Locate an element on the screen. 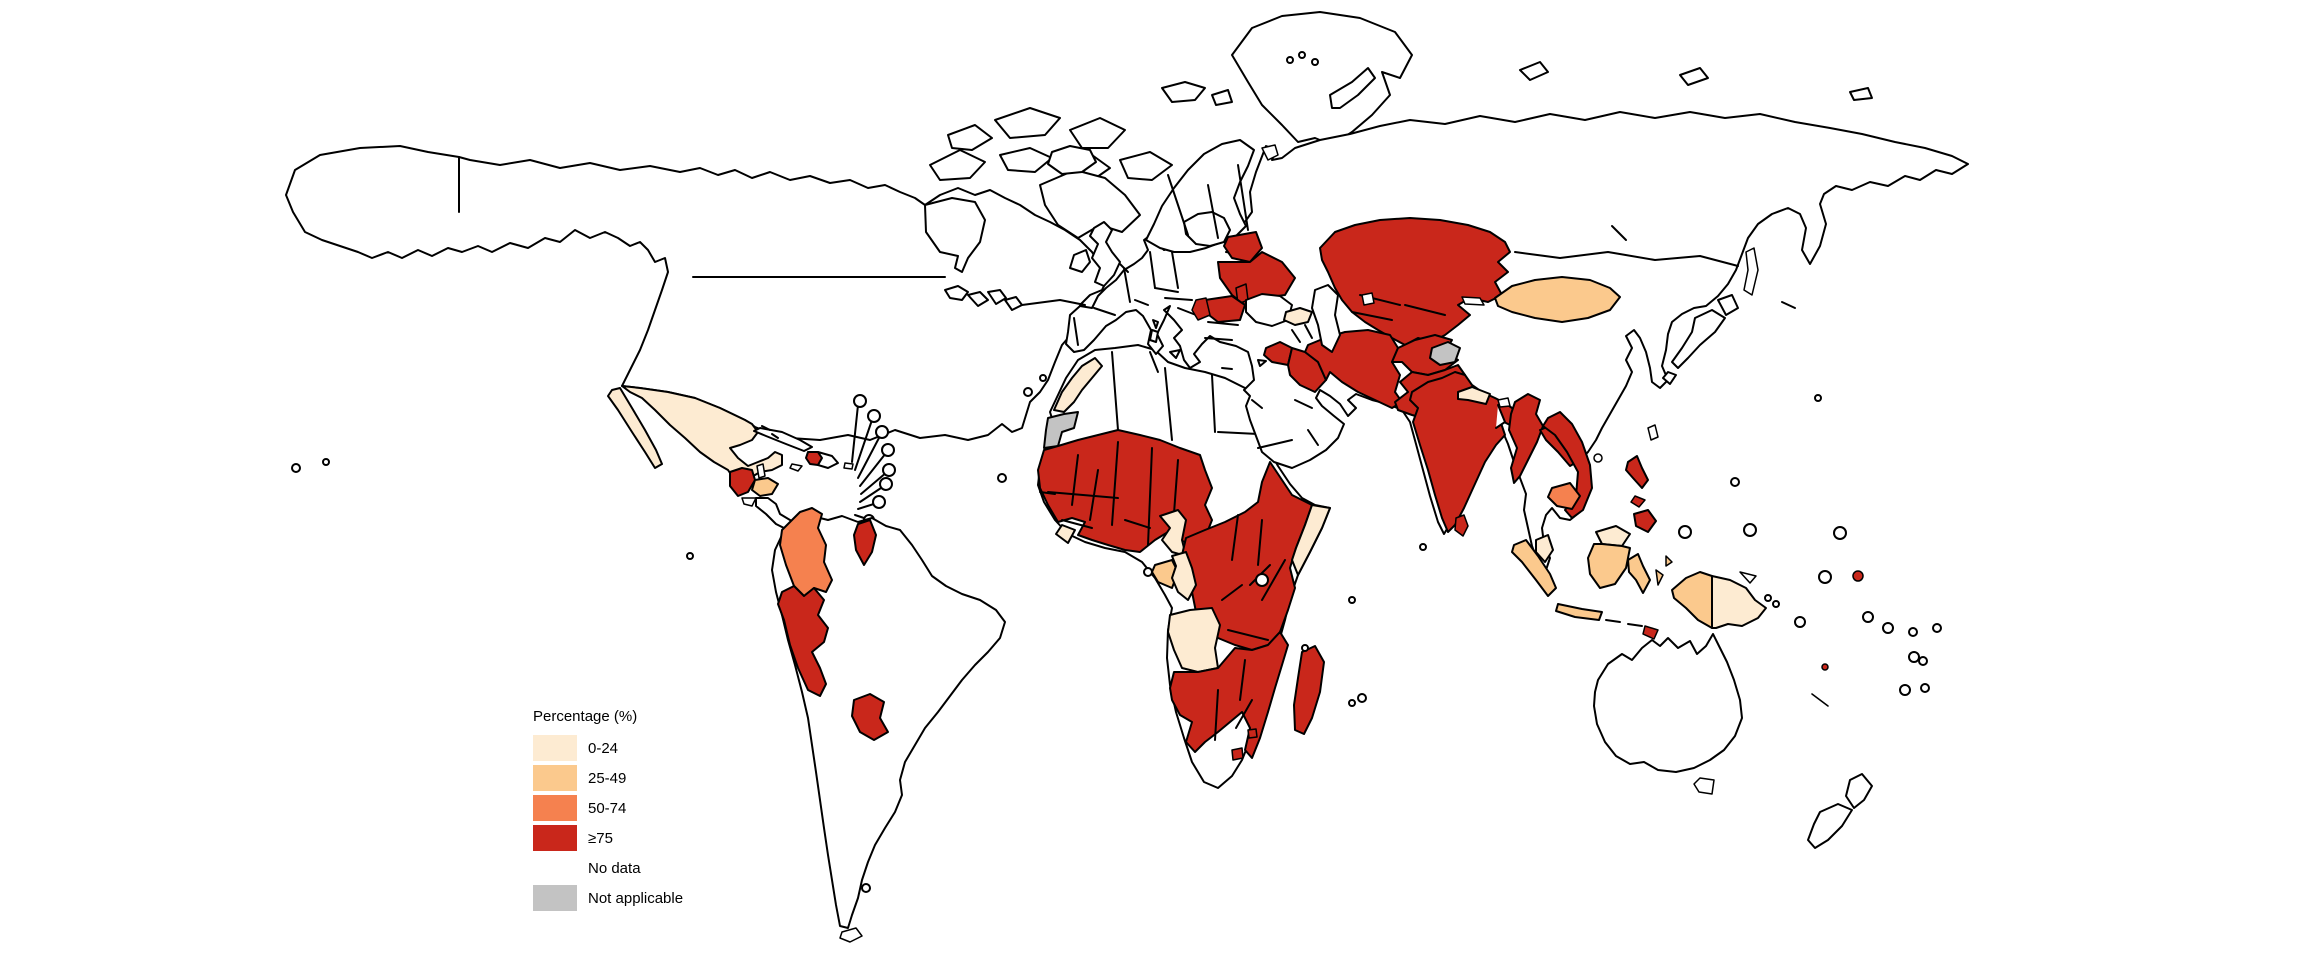 The height and width of the screenshot is (960, 2304). tasmania is located at coordinates (1704, 786).